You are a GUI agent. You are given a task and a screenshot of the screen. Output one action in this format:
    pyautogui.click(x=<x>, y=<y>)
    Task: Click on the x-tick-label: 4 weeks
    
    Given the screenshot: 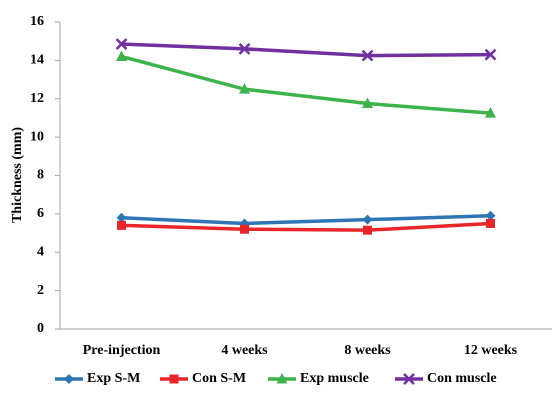 What is the action you would take?
    pyautogui.click(x=244, y=350)
    